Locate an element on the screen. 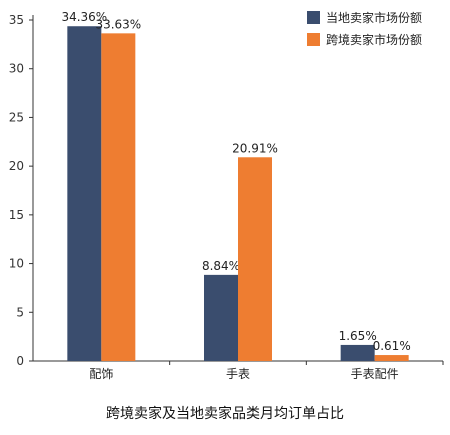 The width and height of the screenshot is (450, 435). y-tick-label: 35 is located at coordinates (16, 20).